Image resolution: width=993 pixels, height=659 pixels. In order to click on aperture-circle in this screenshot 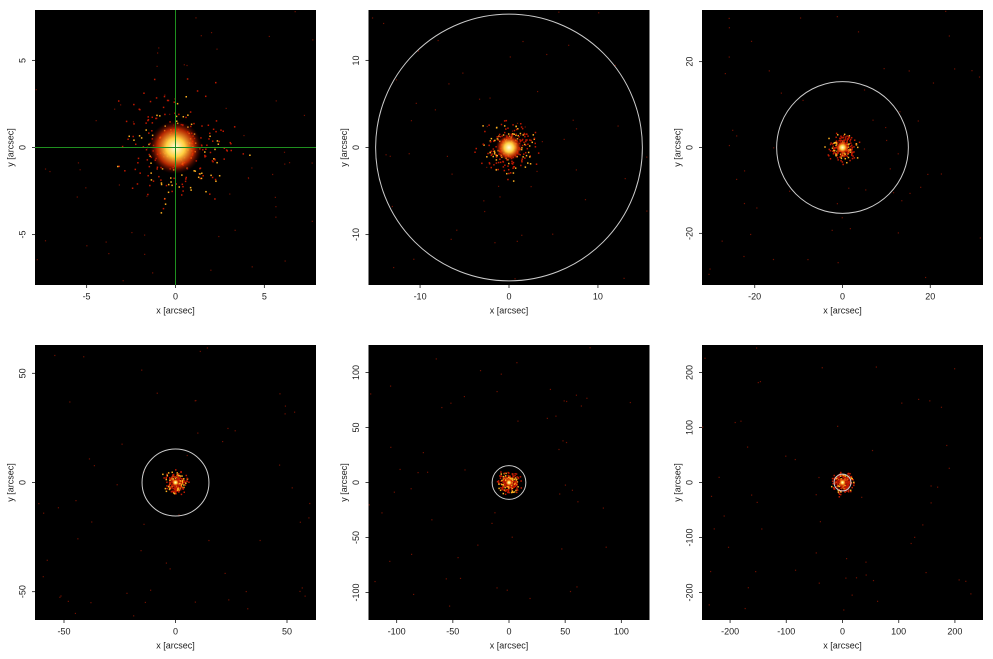, I will do `click(509, 147)`.